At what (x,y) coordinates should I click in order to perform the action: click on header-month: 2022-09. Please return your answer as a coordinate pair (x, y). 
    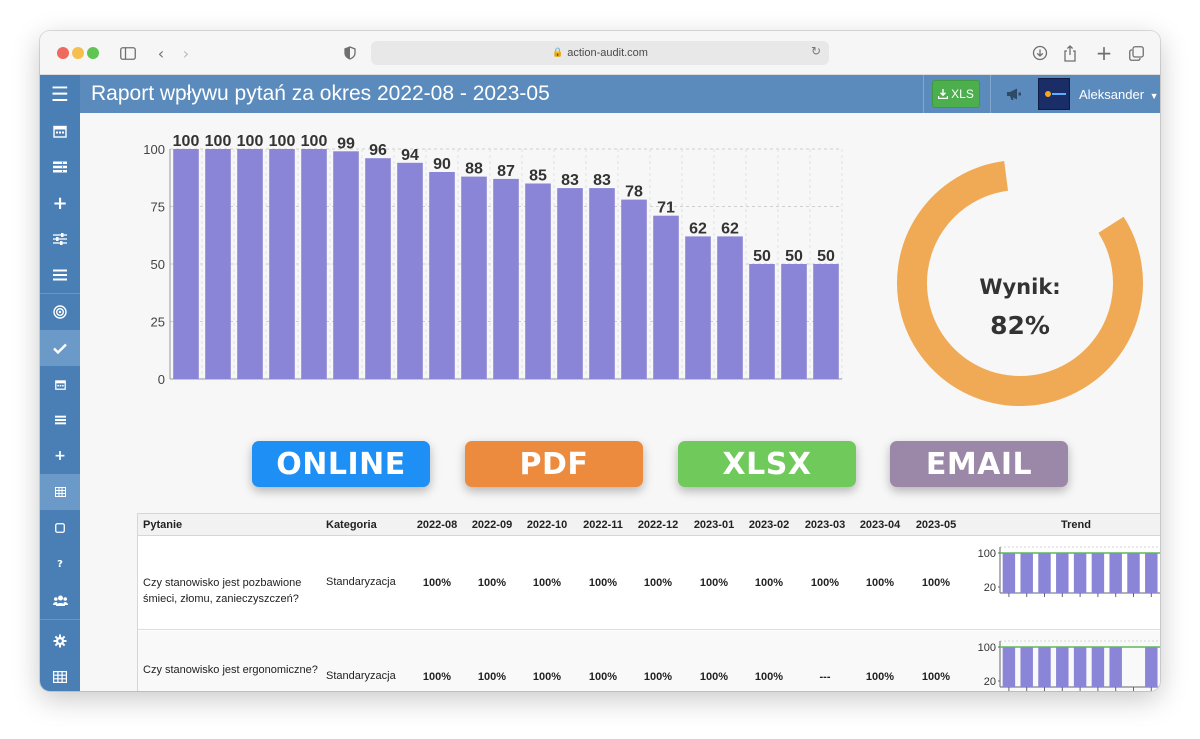
    Looking at the image, I should click on (492, 525).